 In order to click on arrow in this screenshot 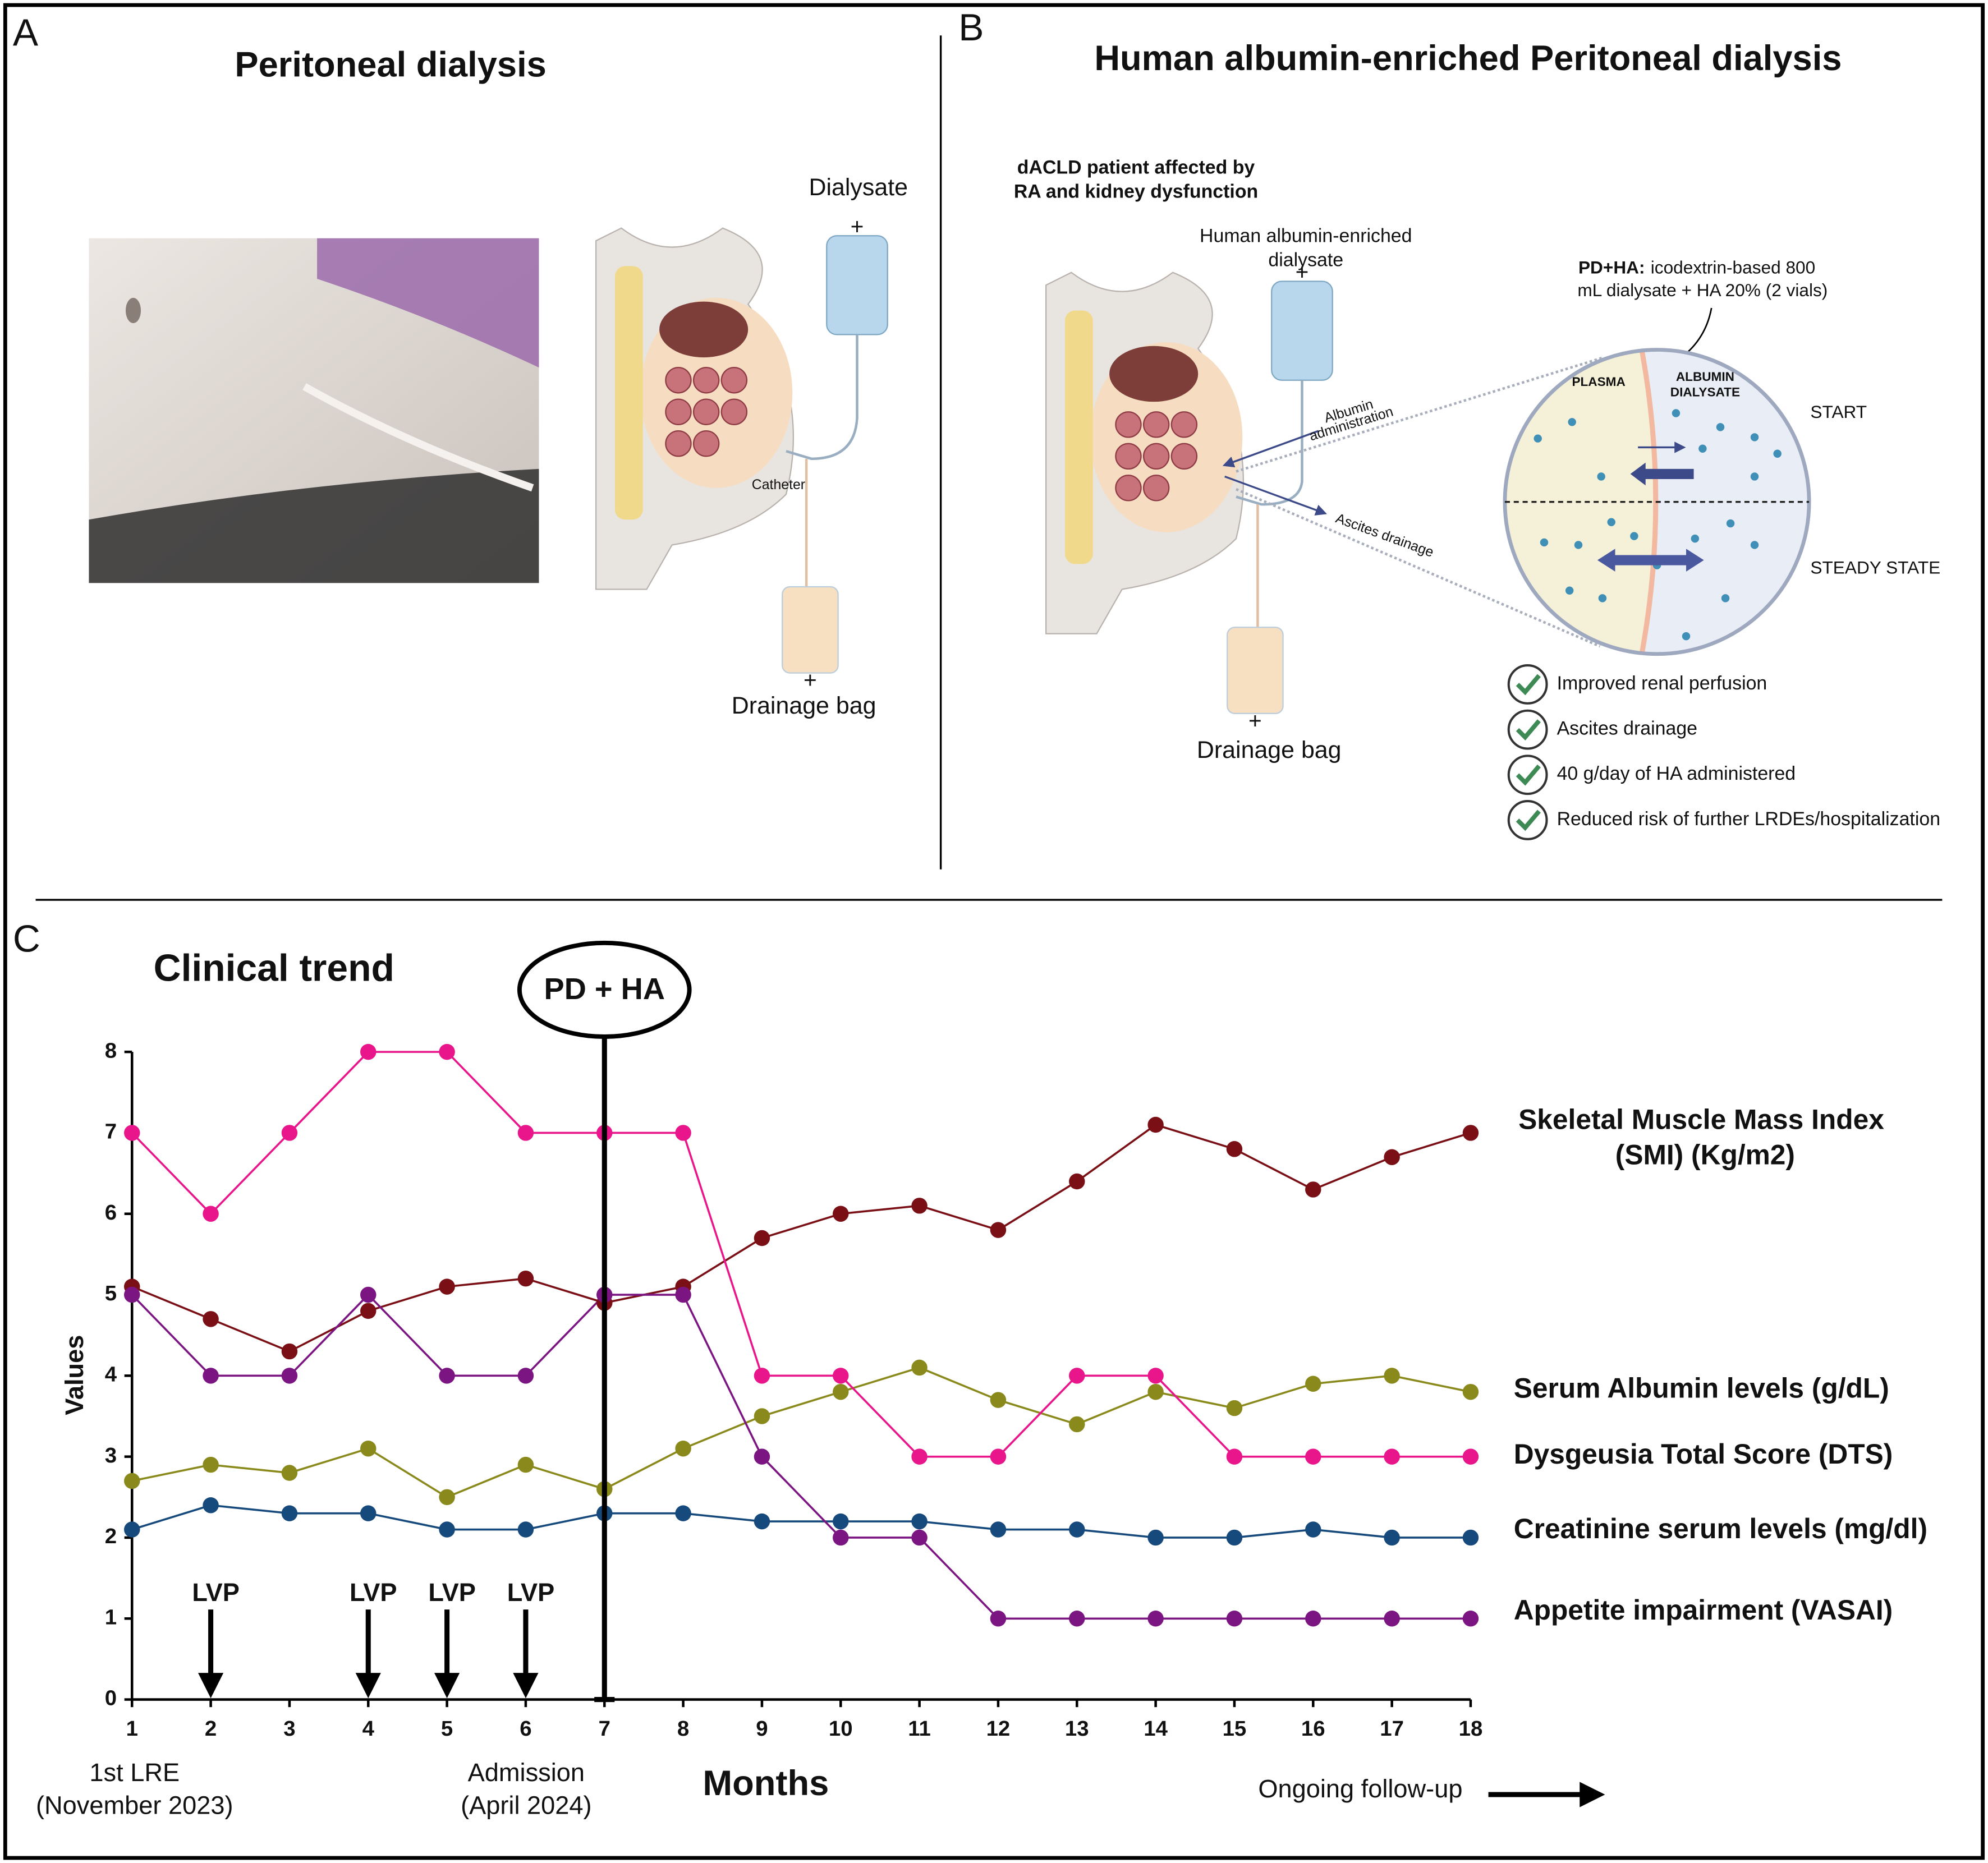, I will do `click(1275, 495)`.